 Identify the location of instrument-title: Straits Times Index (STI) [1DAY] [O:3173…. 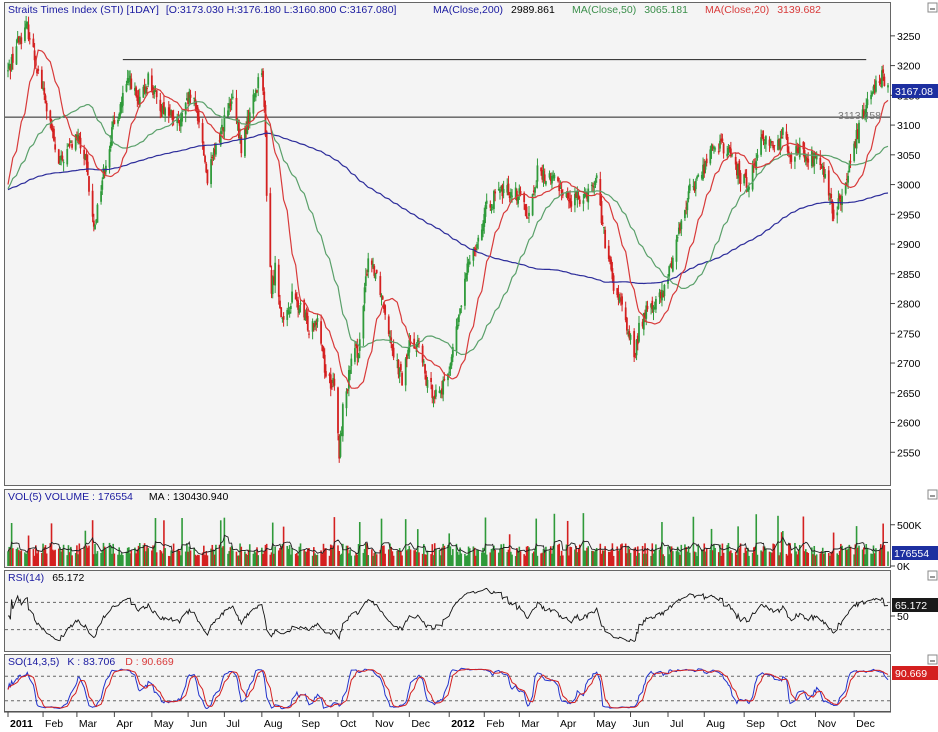
(202, 10).